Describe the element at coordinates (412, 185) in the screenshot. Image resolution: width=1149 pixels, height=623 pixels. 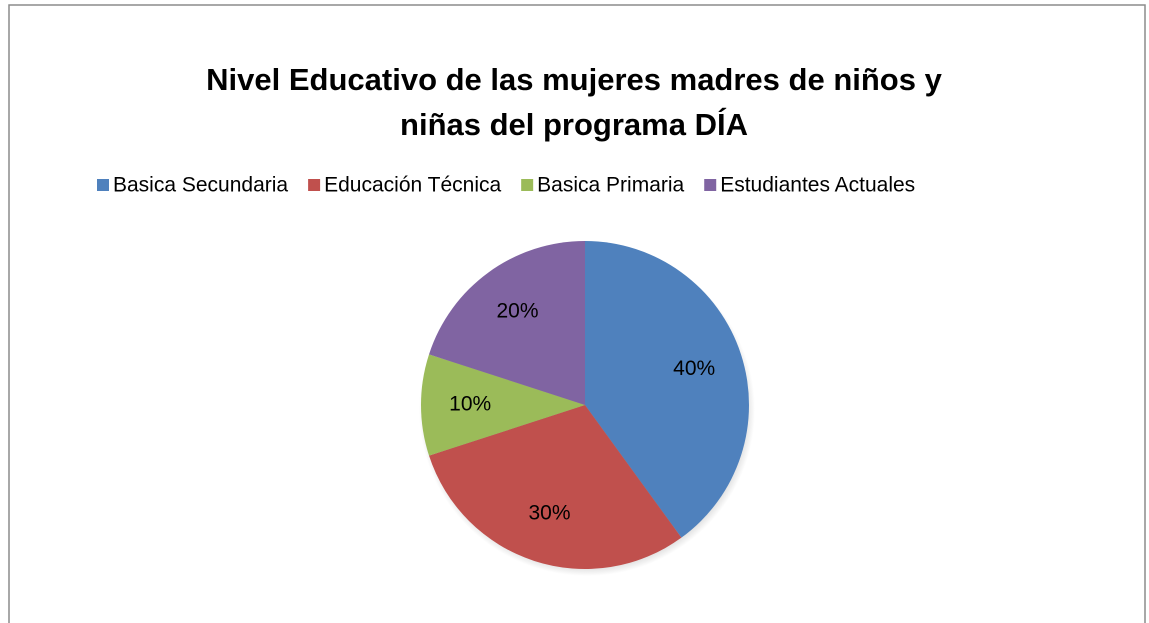
I see `legend-label: Educación Técnica` at that location.